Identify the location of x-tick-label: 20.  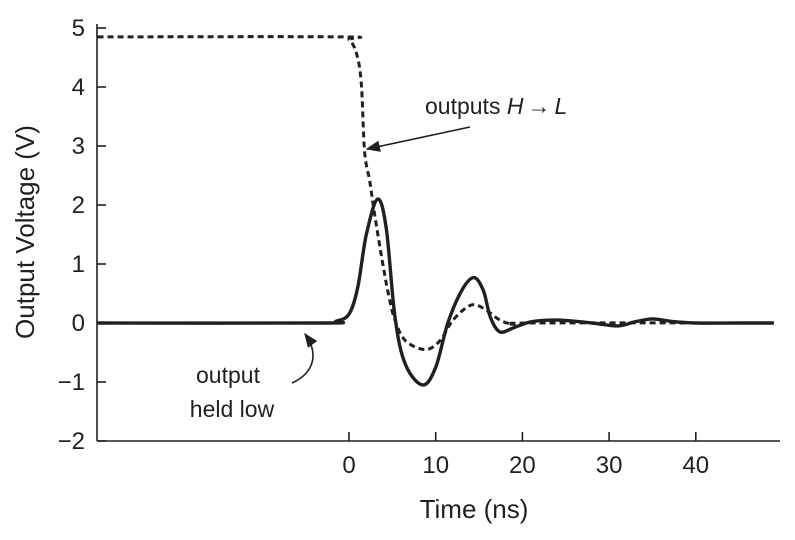
(522, 465).